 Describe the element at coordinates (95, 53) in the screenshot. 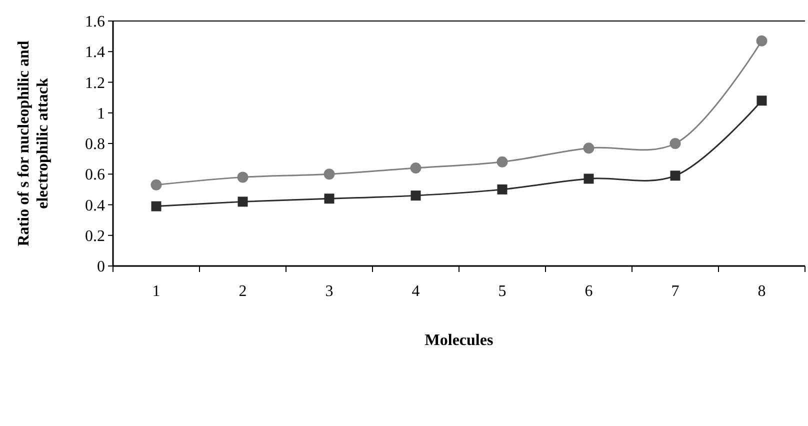

I see `y-tick-label: 1.4` at that location.